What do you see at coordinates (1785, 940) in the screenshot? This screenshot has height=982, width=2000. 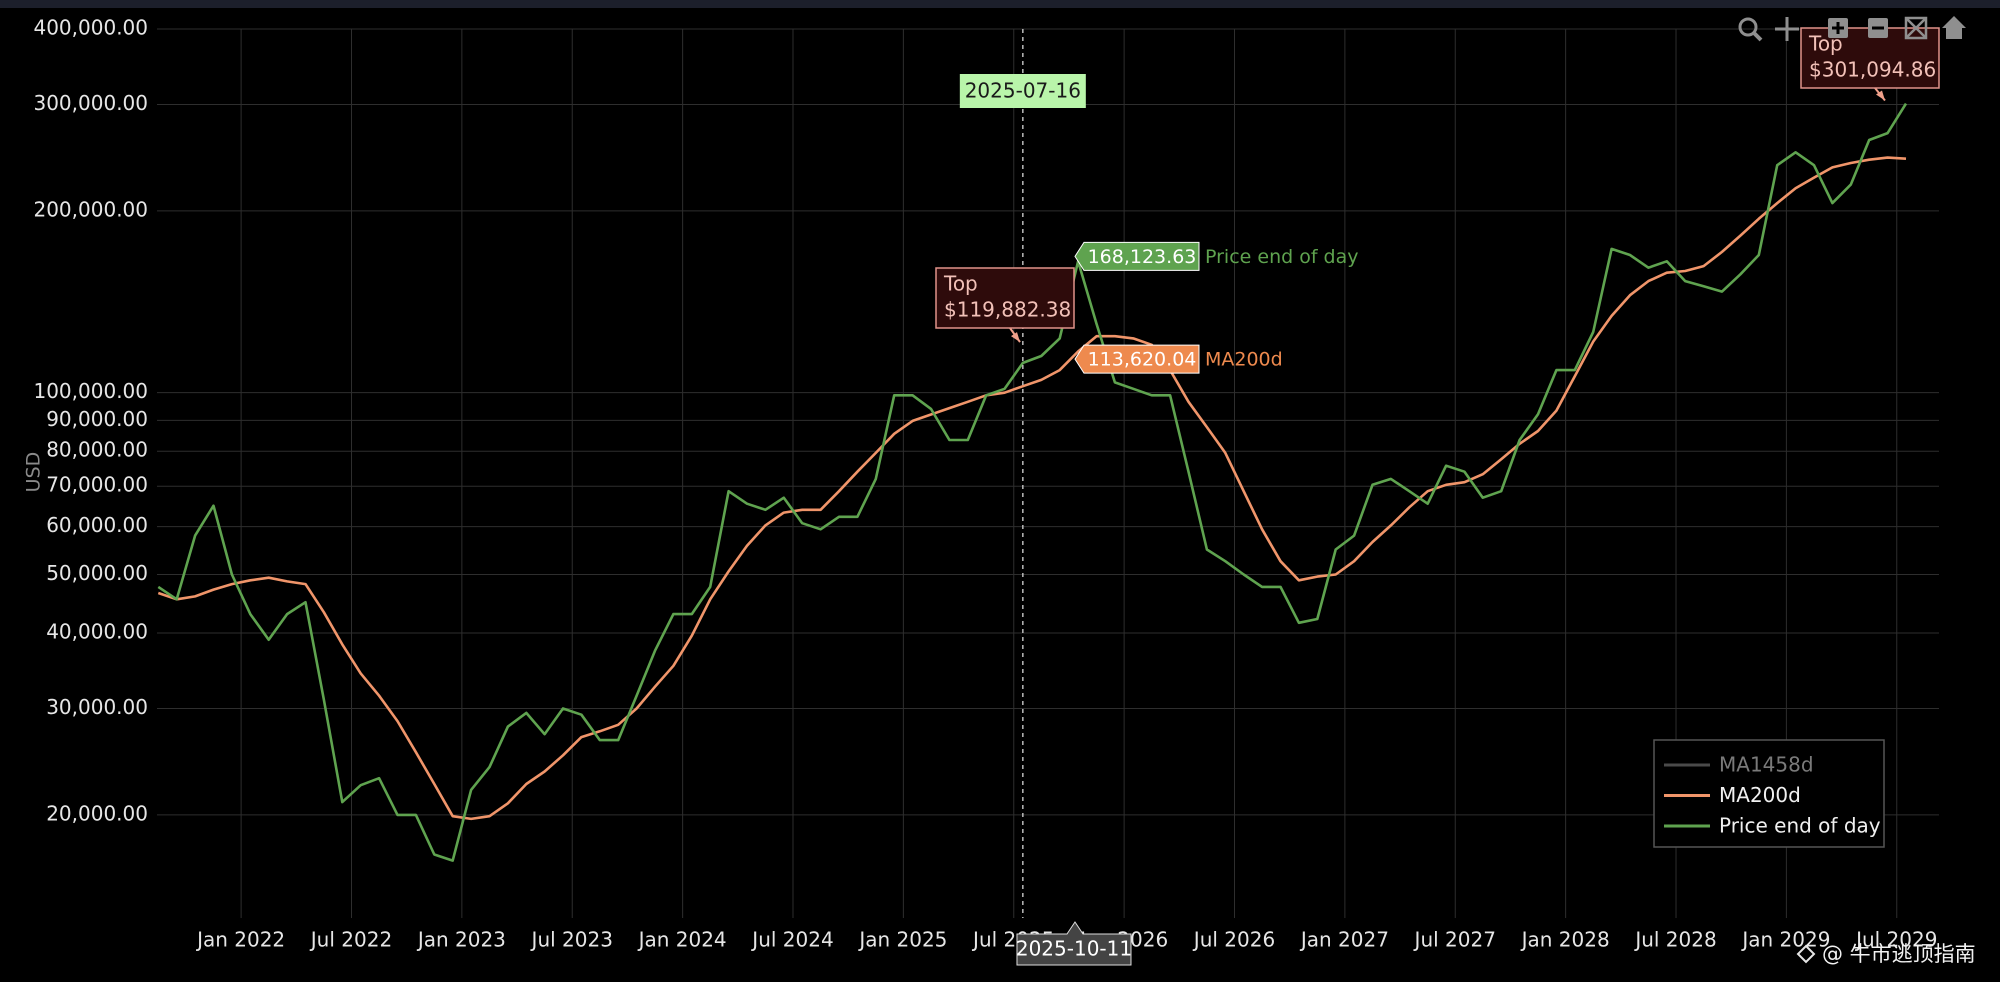 I see `x-tick-label: Jan 2029` at bounding box center [1785, 940].